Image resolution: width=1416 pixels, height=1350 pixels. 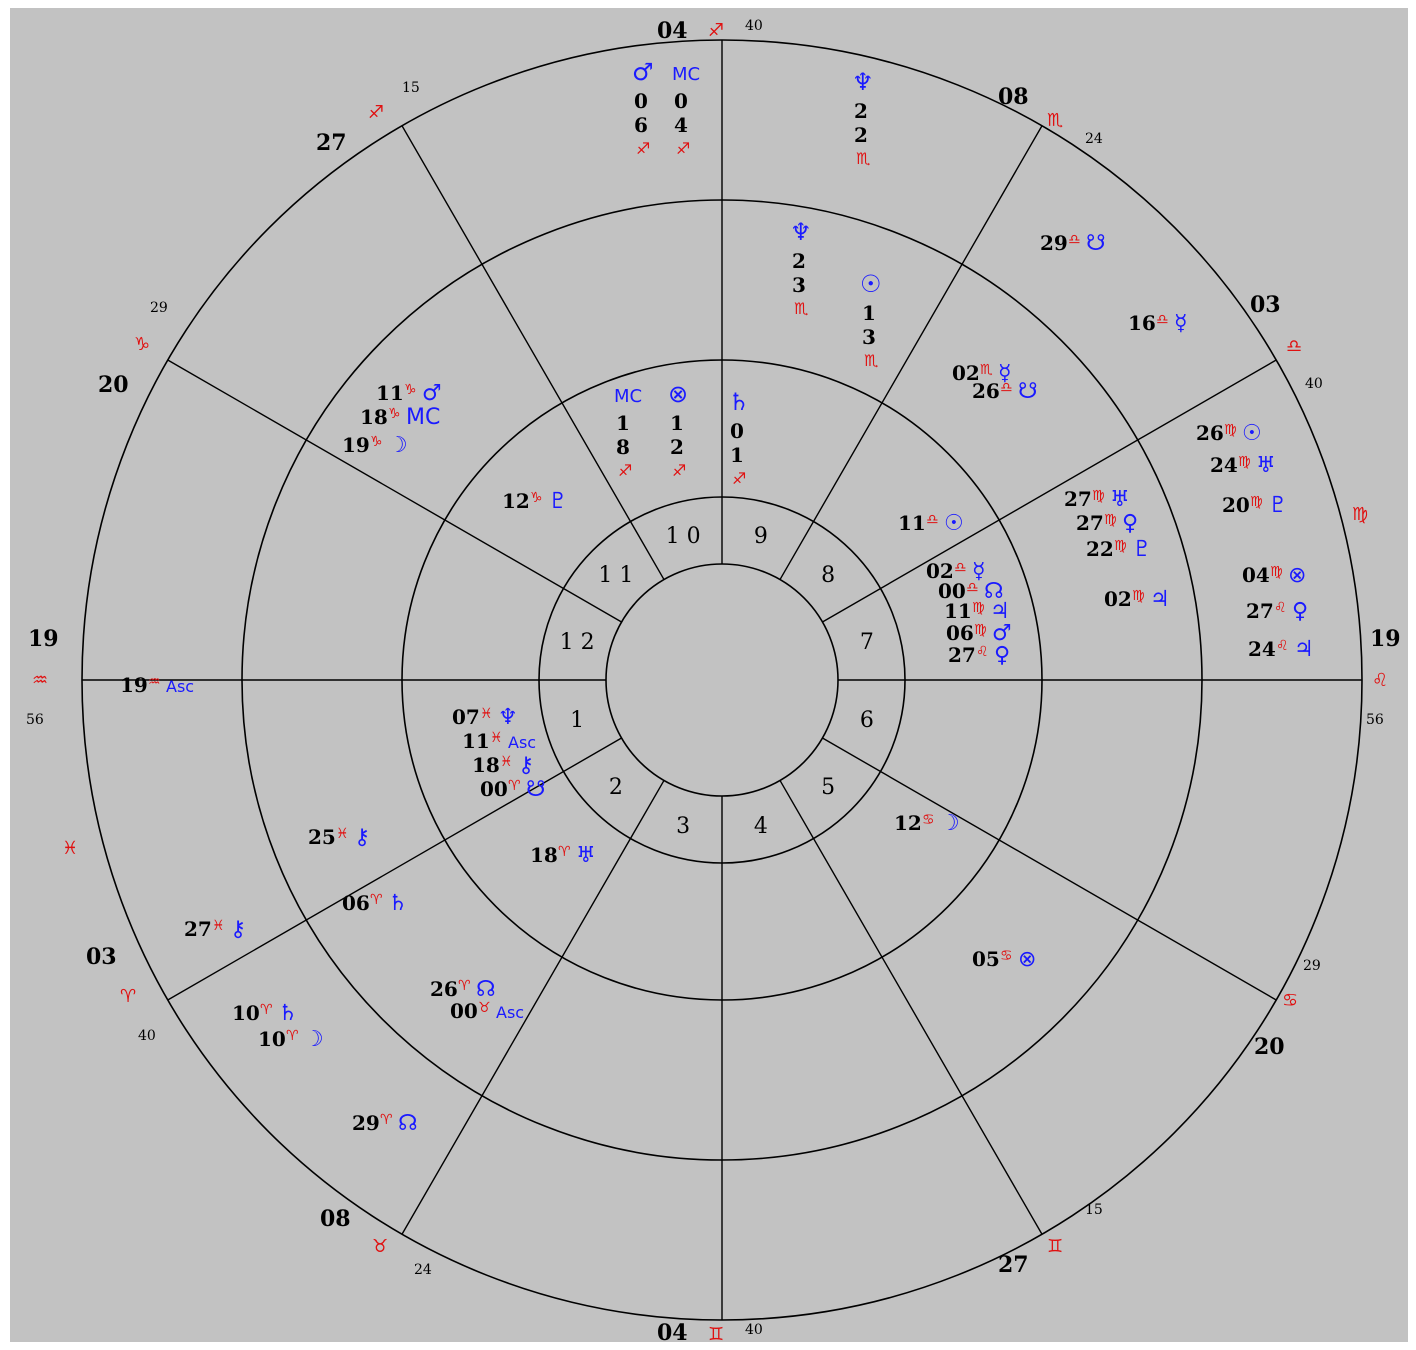 What do you see at coordinates (398, 445) in the screenshot?
I see `planet-glyph-middle-15: ☽` at bounding box center [398, 445].